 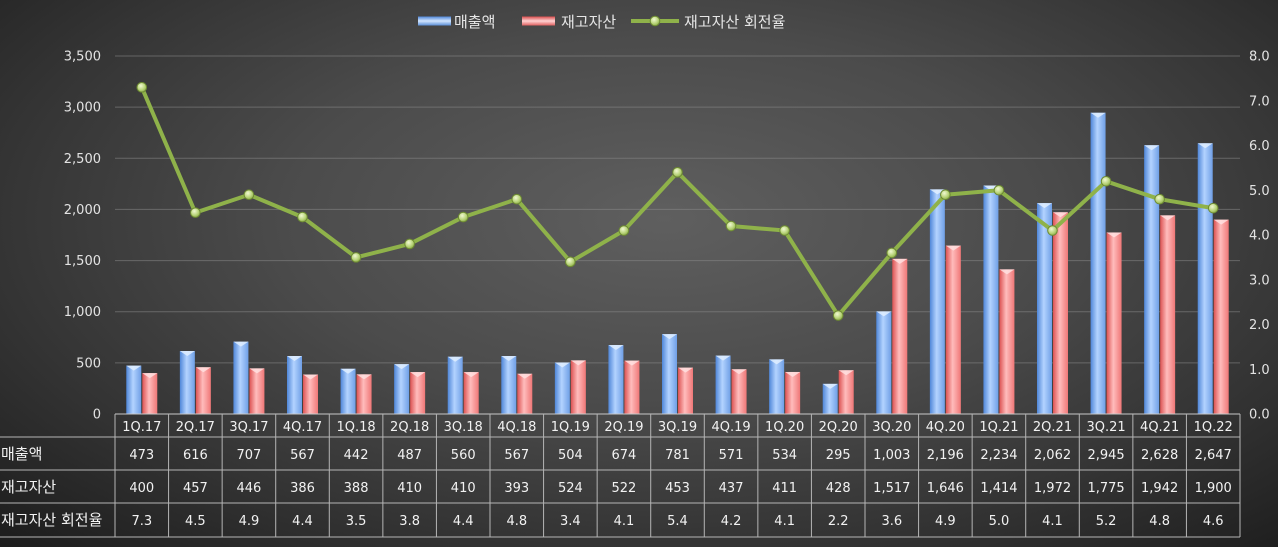 What do you see at coordinates (570, 488) in the screenshot?
I see `table-cell: 524` at bounding box center [570, 488].